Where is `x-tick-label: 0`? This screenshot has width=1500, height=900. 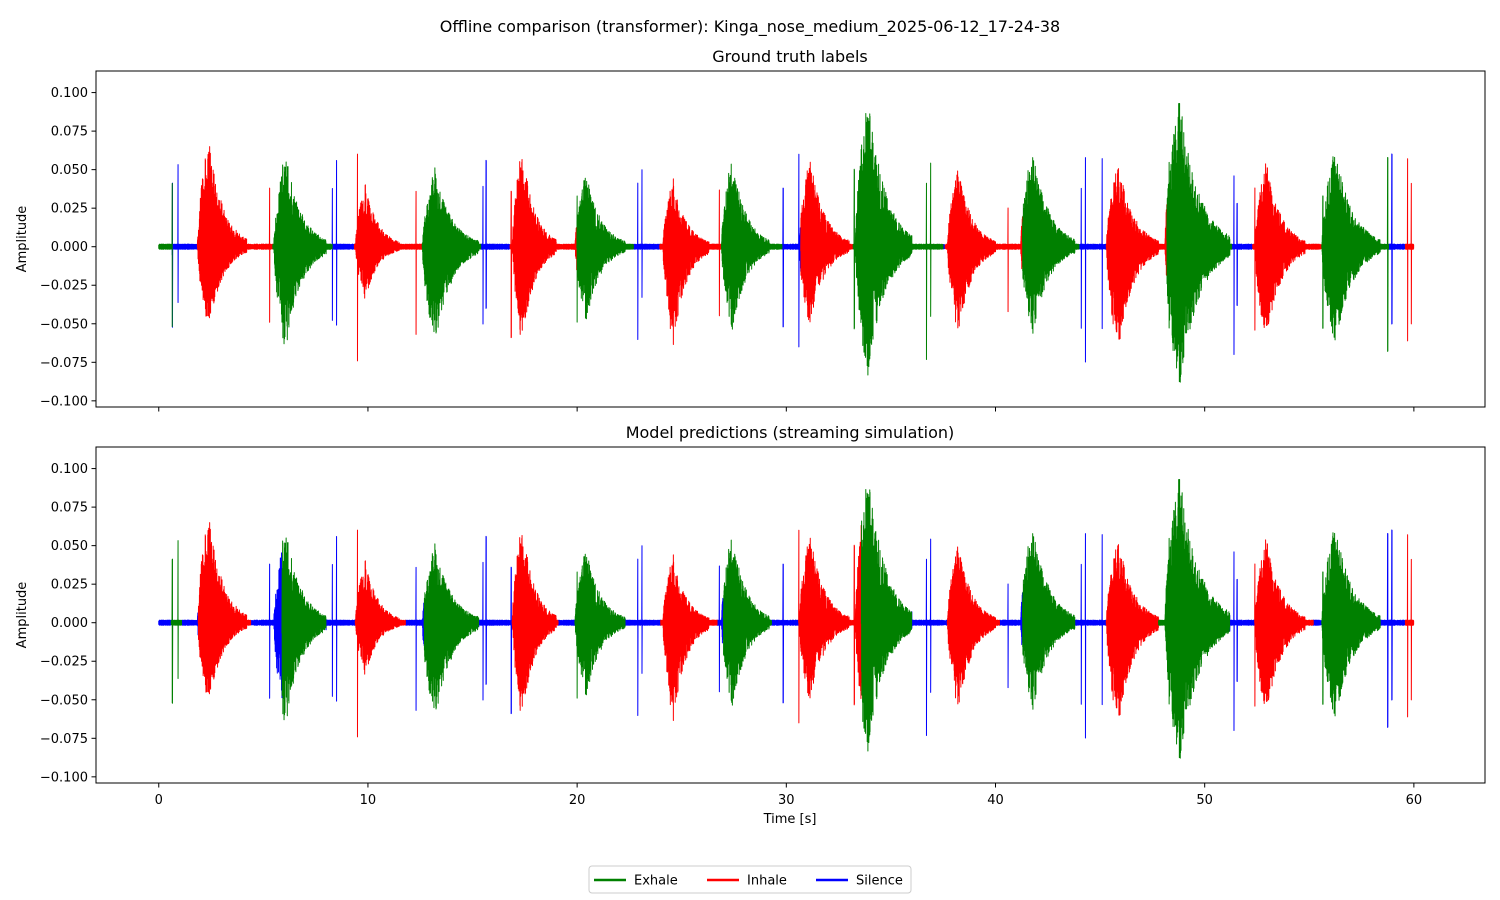 x-tick-label: 0 is located at coordinates (159, 800).